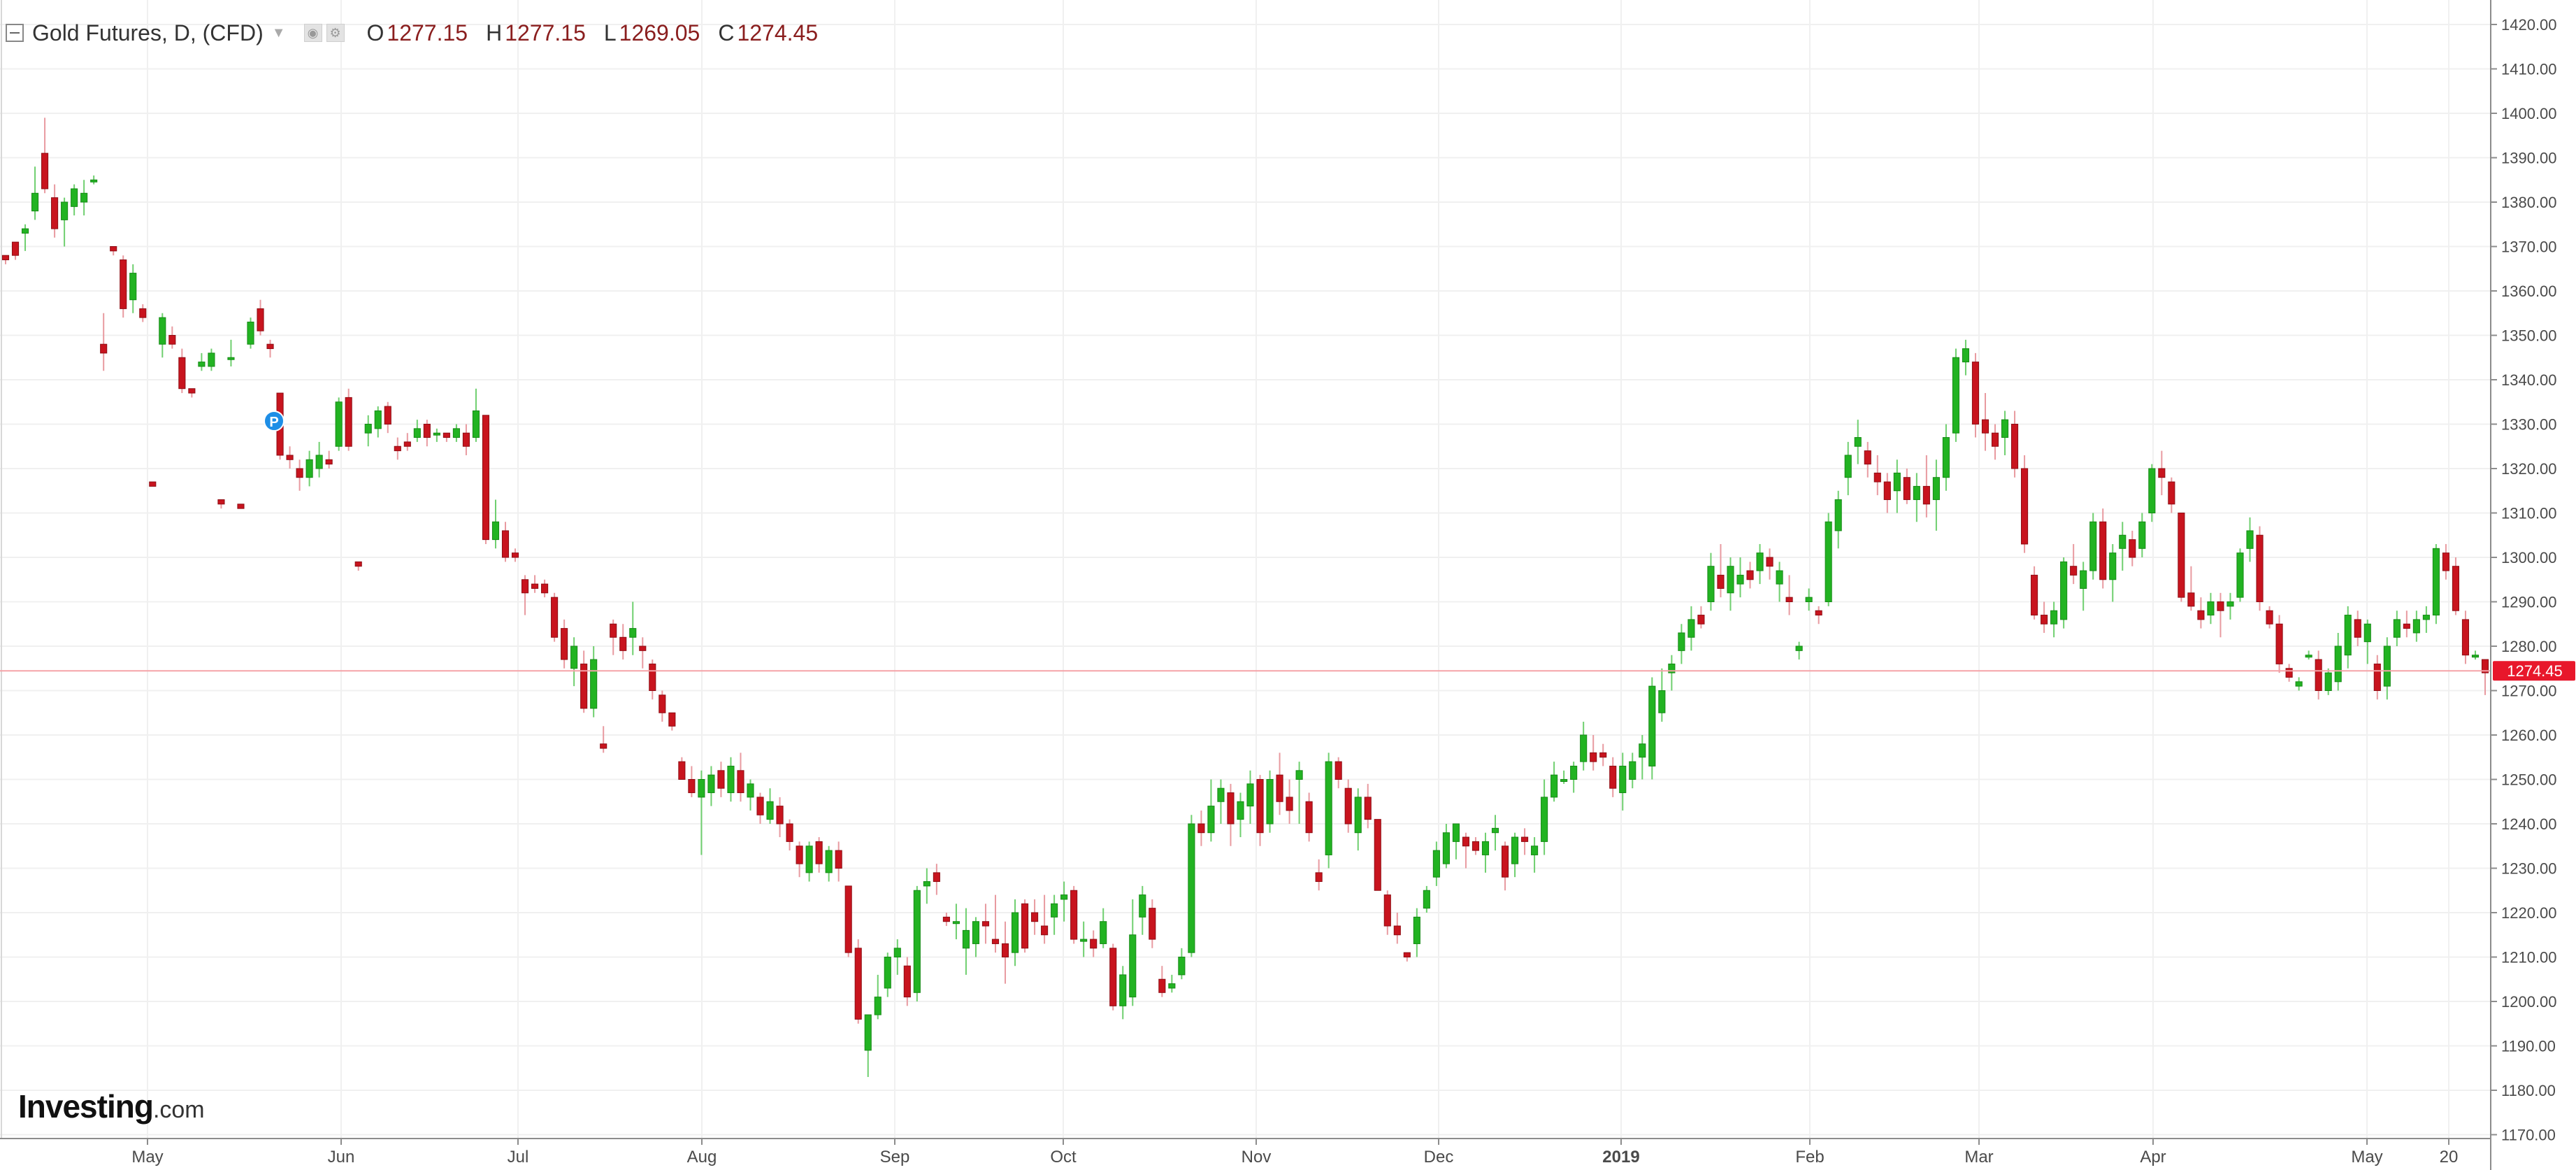 This screenshot has height=1170, width=2576. I want to click on y-tick-label: 1300.00, so click(2529, 557).